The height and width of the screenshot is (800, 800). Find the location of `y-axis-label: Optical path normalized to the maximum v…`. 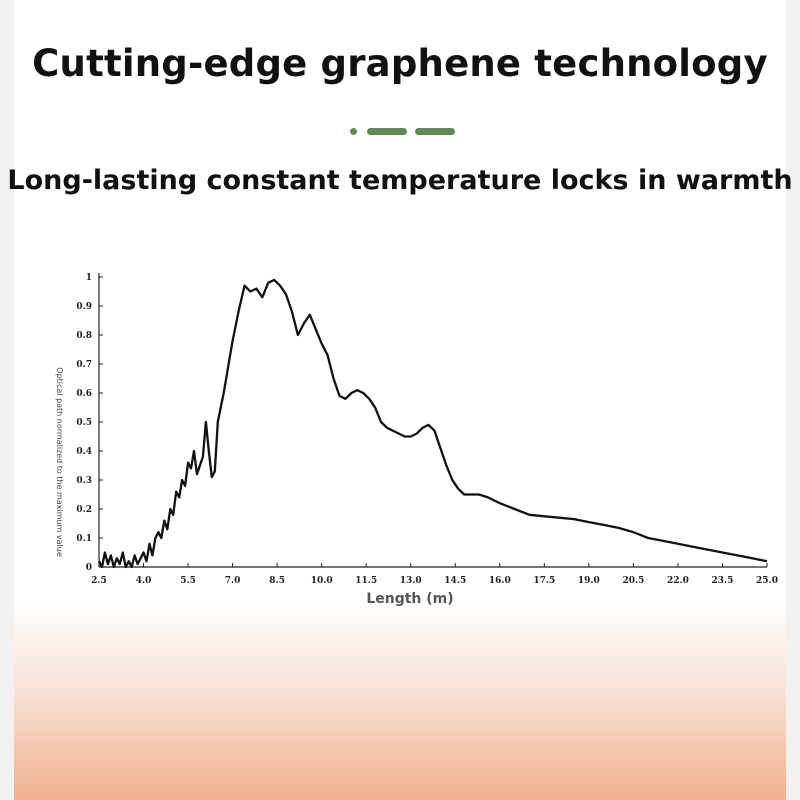

y-axis-label: Optical path normalized to the maximum v… is located at coordinates (59, 462).